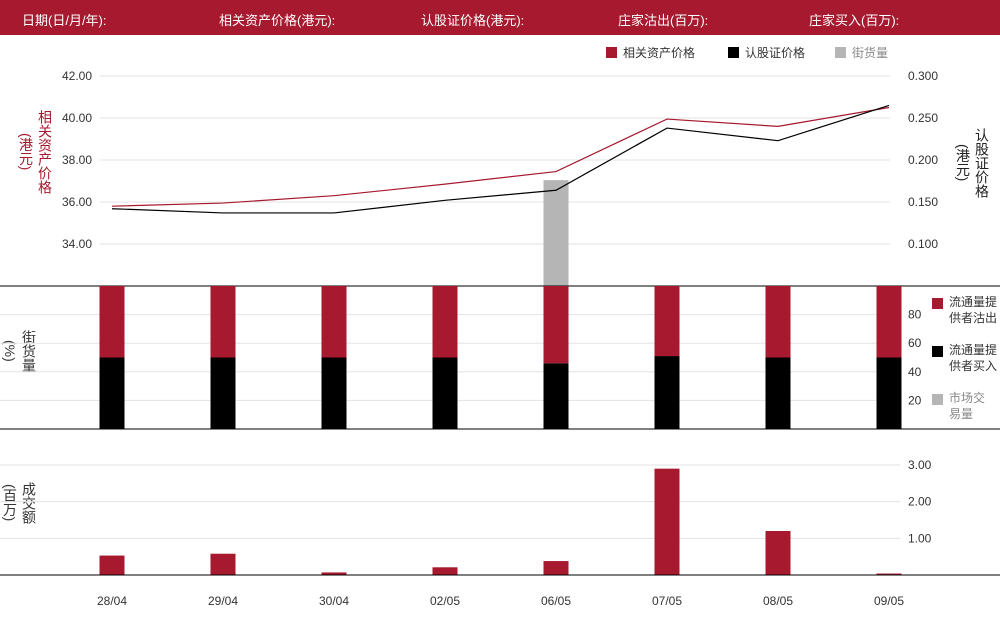 Image resolution: width=1000 pixels, height=620 pixels. Describe the element at coordinates (334, 601) in the screenshot. I see `x-tick-label: 30/04` at that location.